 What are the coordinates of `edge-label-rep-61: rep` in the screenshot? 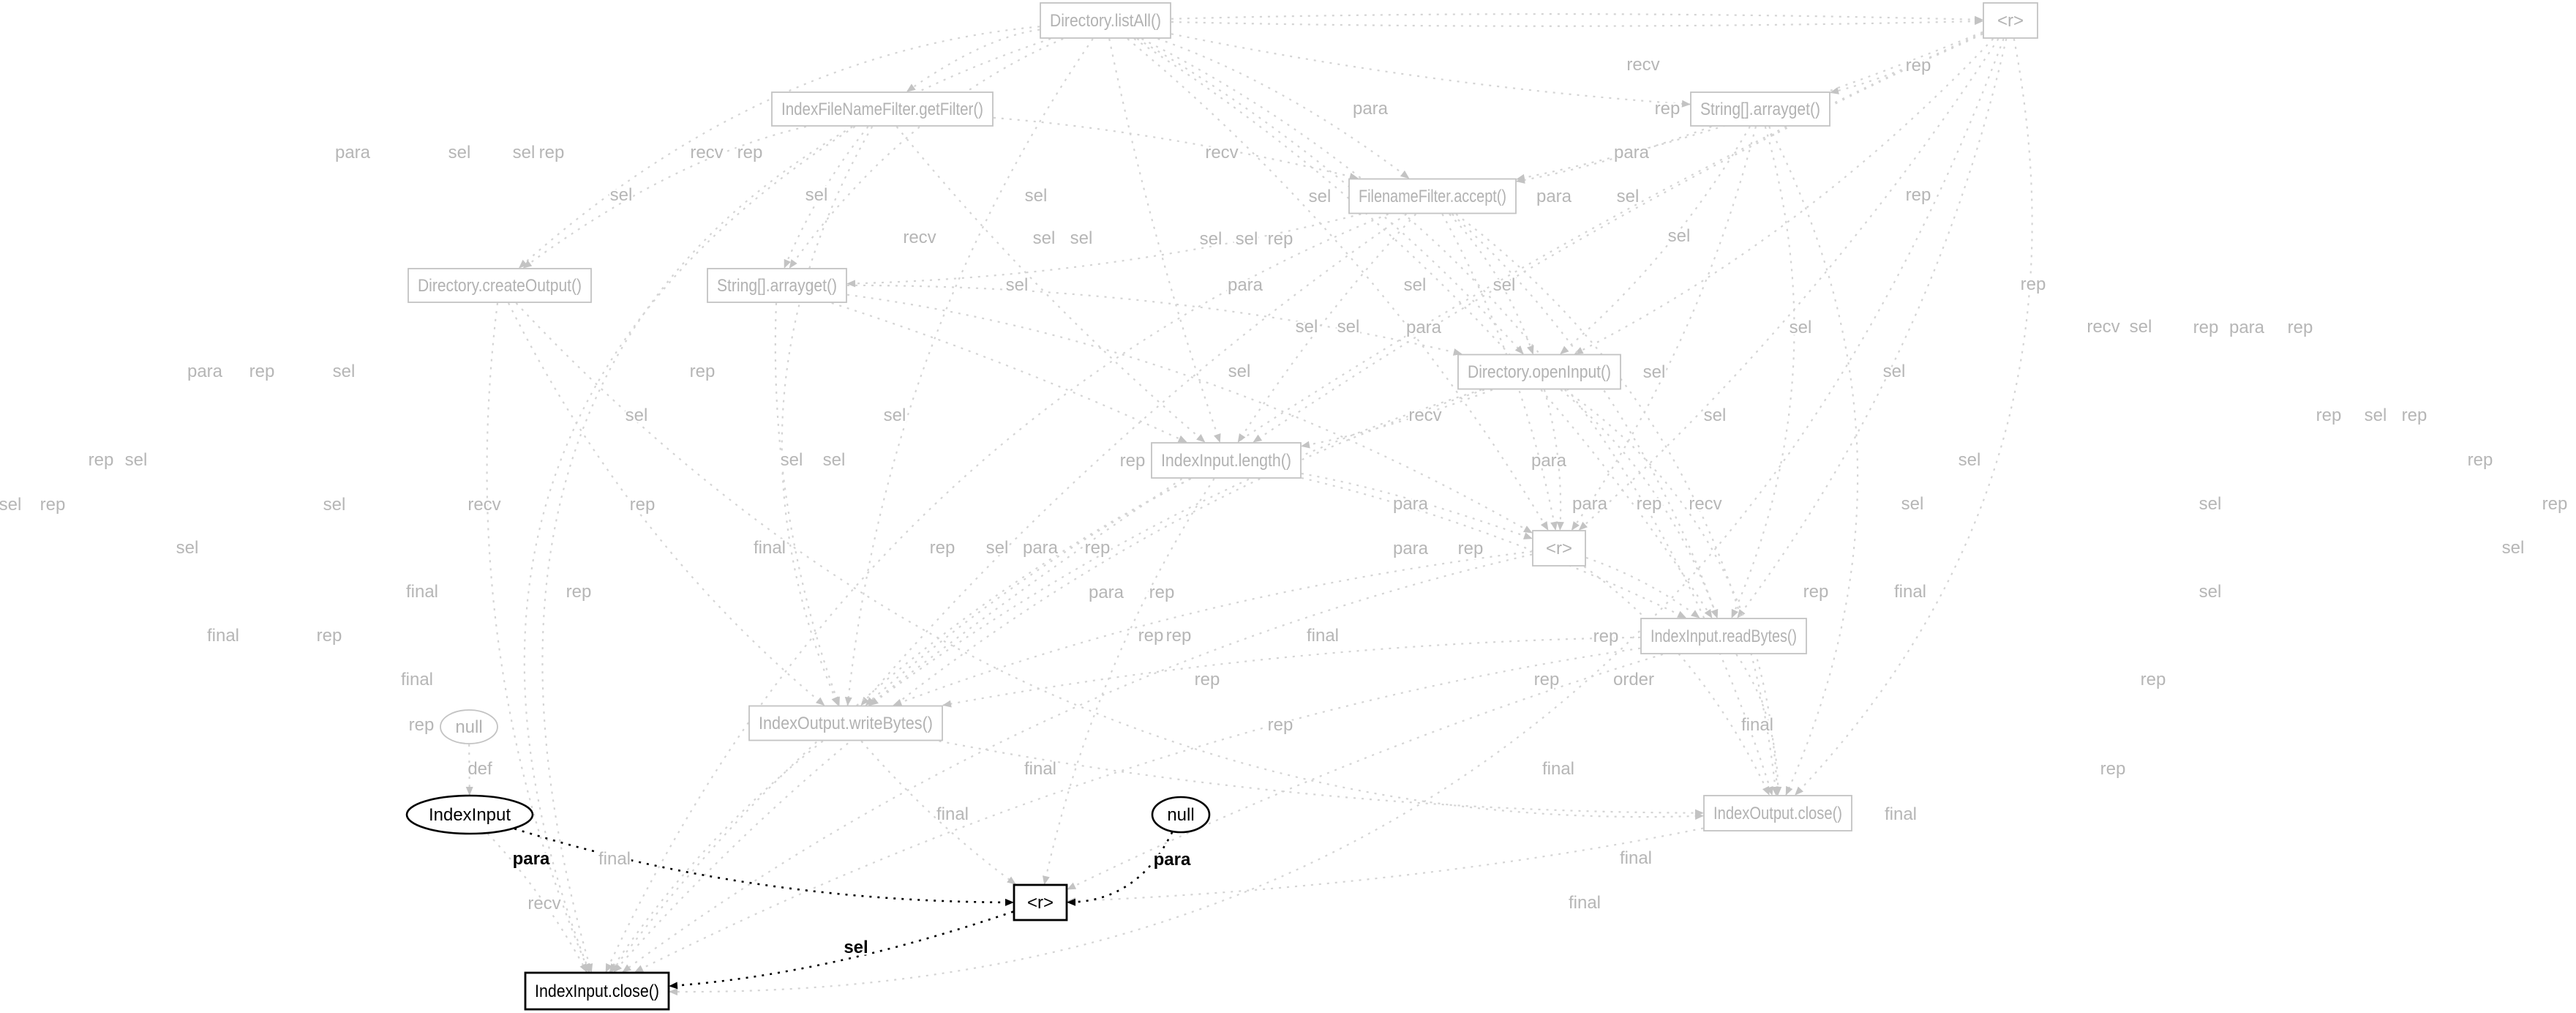 It's located at (2480, 460).